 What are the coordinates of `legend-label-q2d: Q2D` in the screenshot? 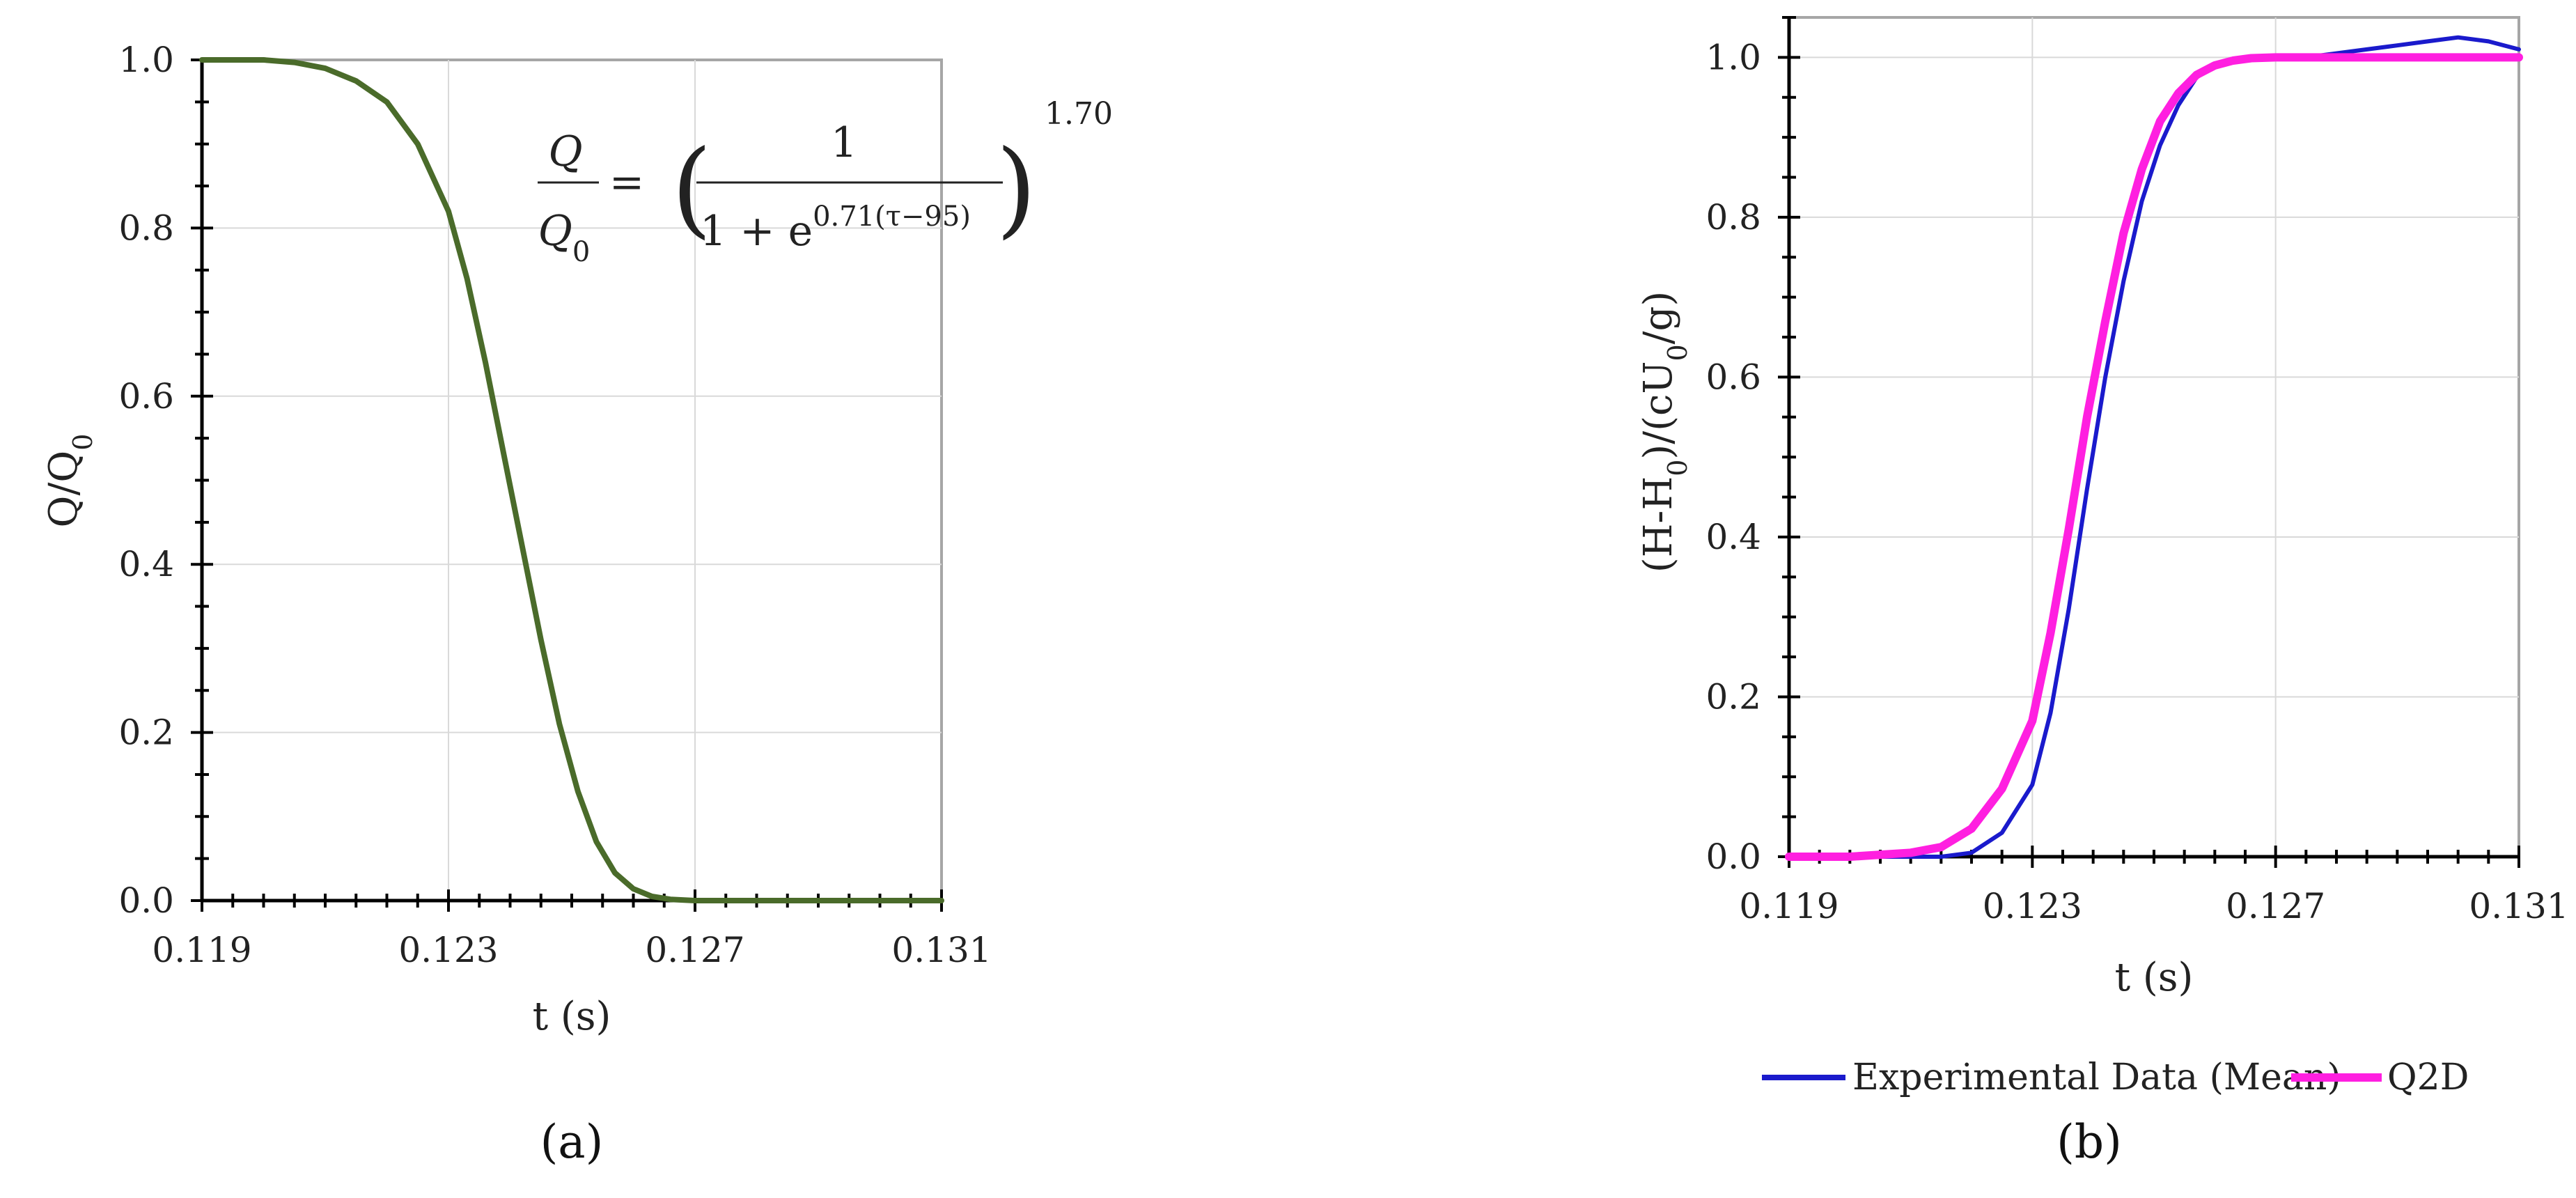 It's located at (2428, 1077).